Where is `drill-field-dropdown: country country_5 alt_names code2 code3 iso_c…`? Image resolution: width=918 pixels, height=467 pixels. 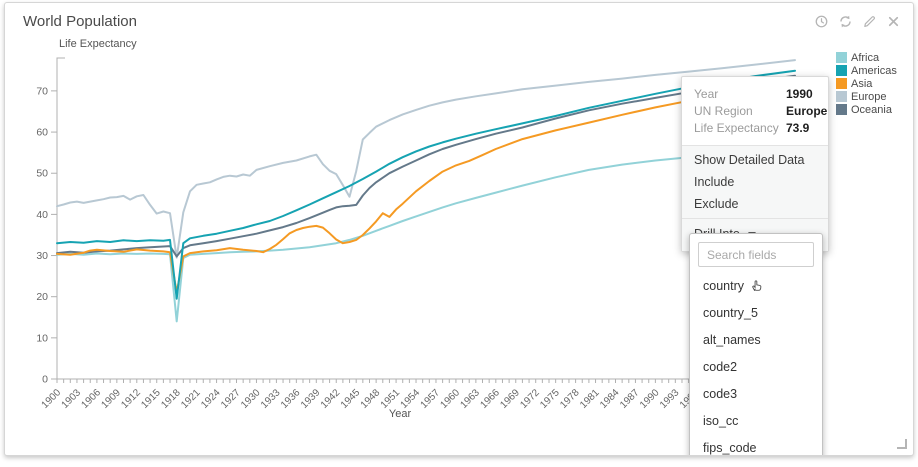
drill-field-dropdown: country country_5 alt_names code2 code3 iso_c… is located at coordinates (756, 344).